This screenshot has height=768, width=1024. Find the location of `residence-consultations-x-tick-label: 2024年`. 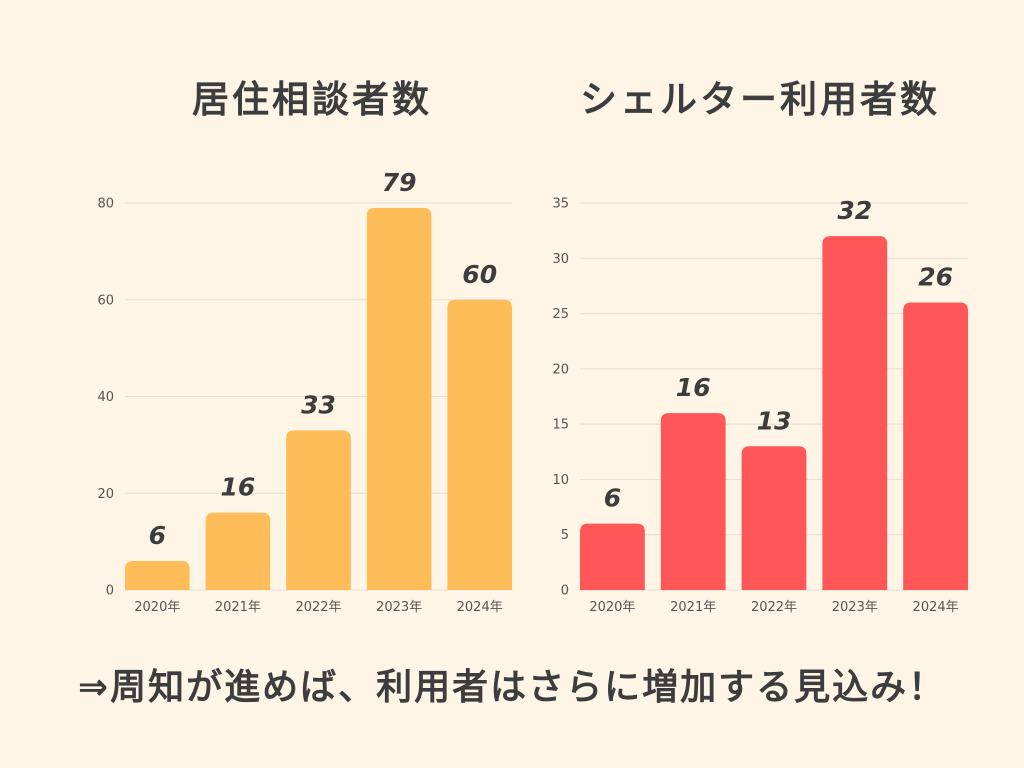

residence-consultations-x-tick-label: 2024年 is located at coordinates (480, 607).